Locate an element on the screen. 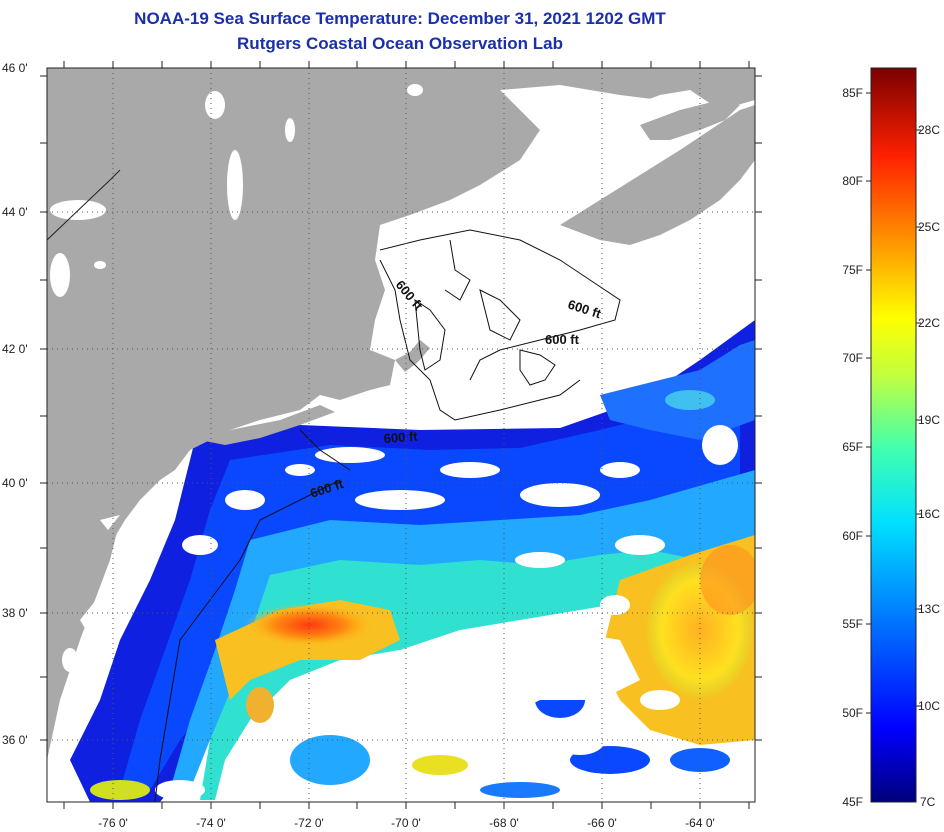  lon-label: -70 0' is located at coordinates (406, 823).